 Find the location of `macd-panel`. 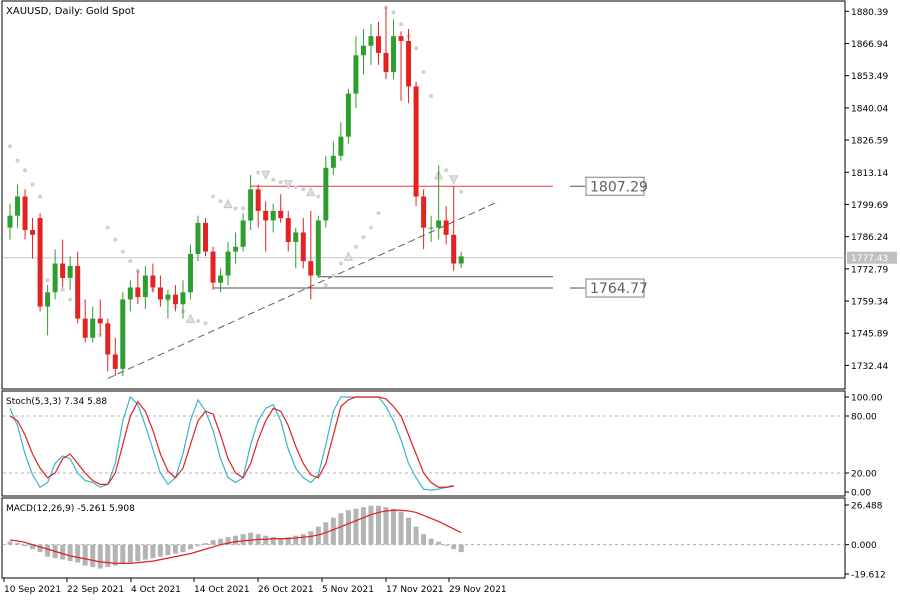

macd-panel is located at coordinates (424, 537).